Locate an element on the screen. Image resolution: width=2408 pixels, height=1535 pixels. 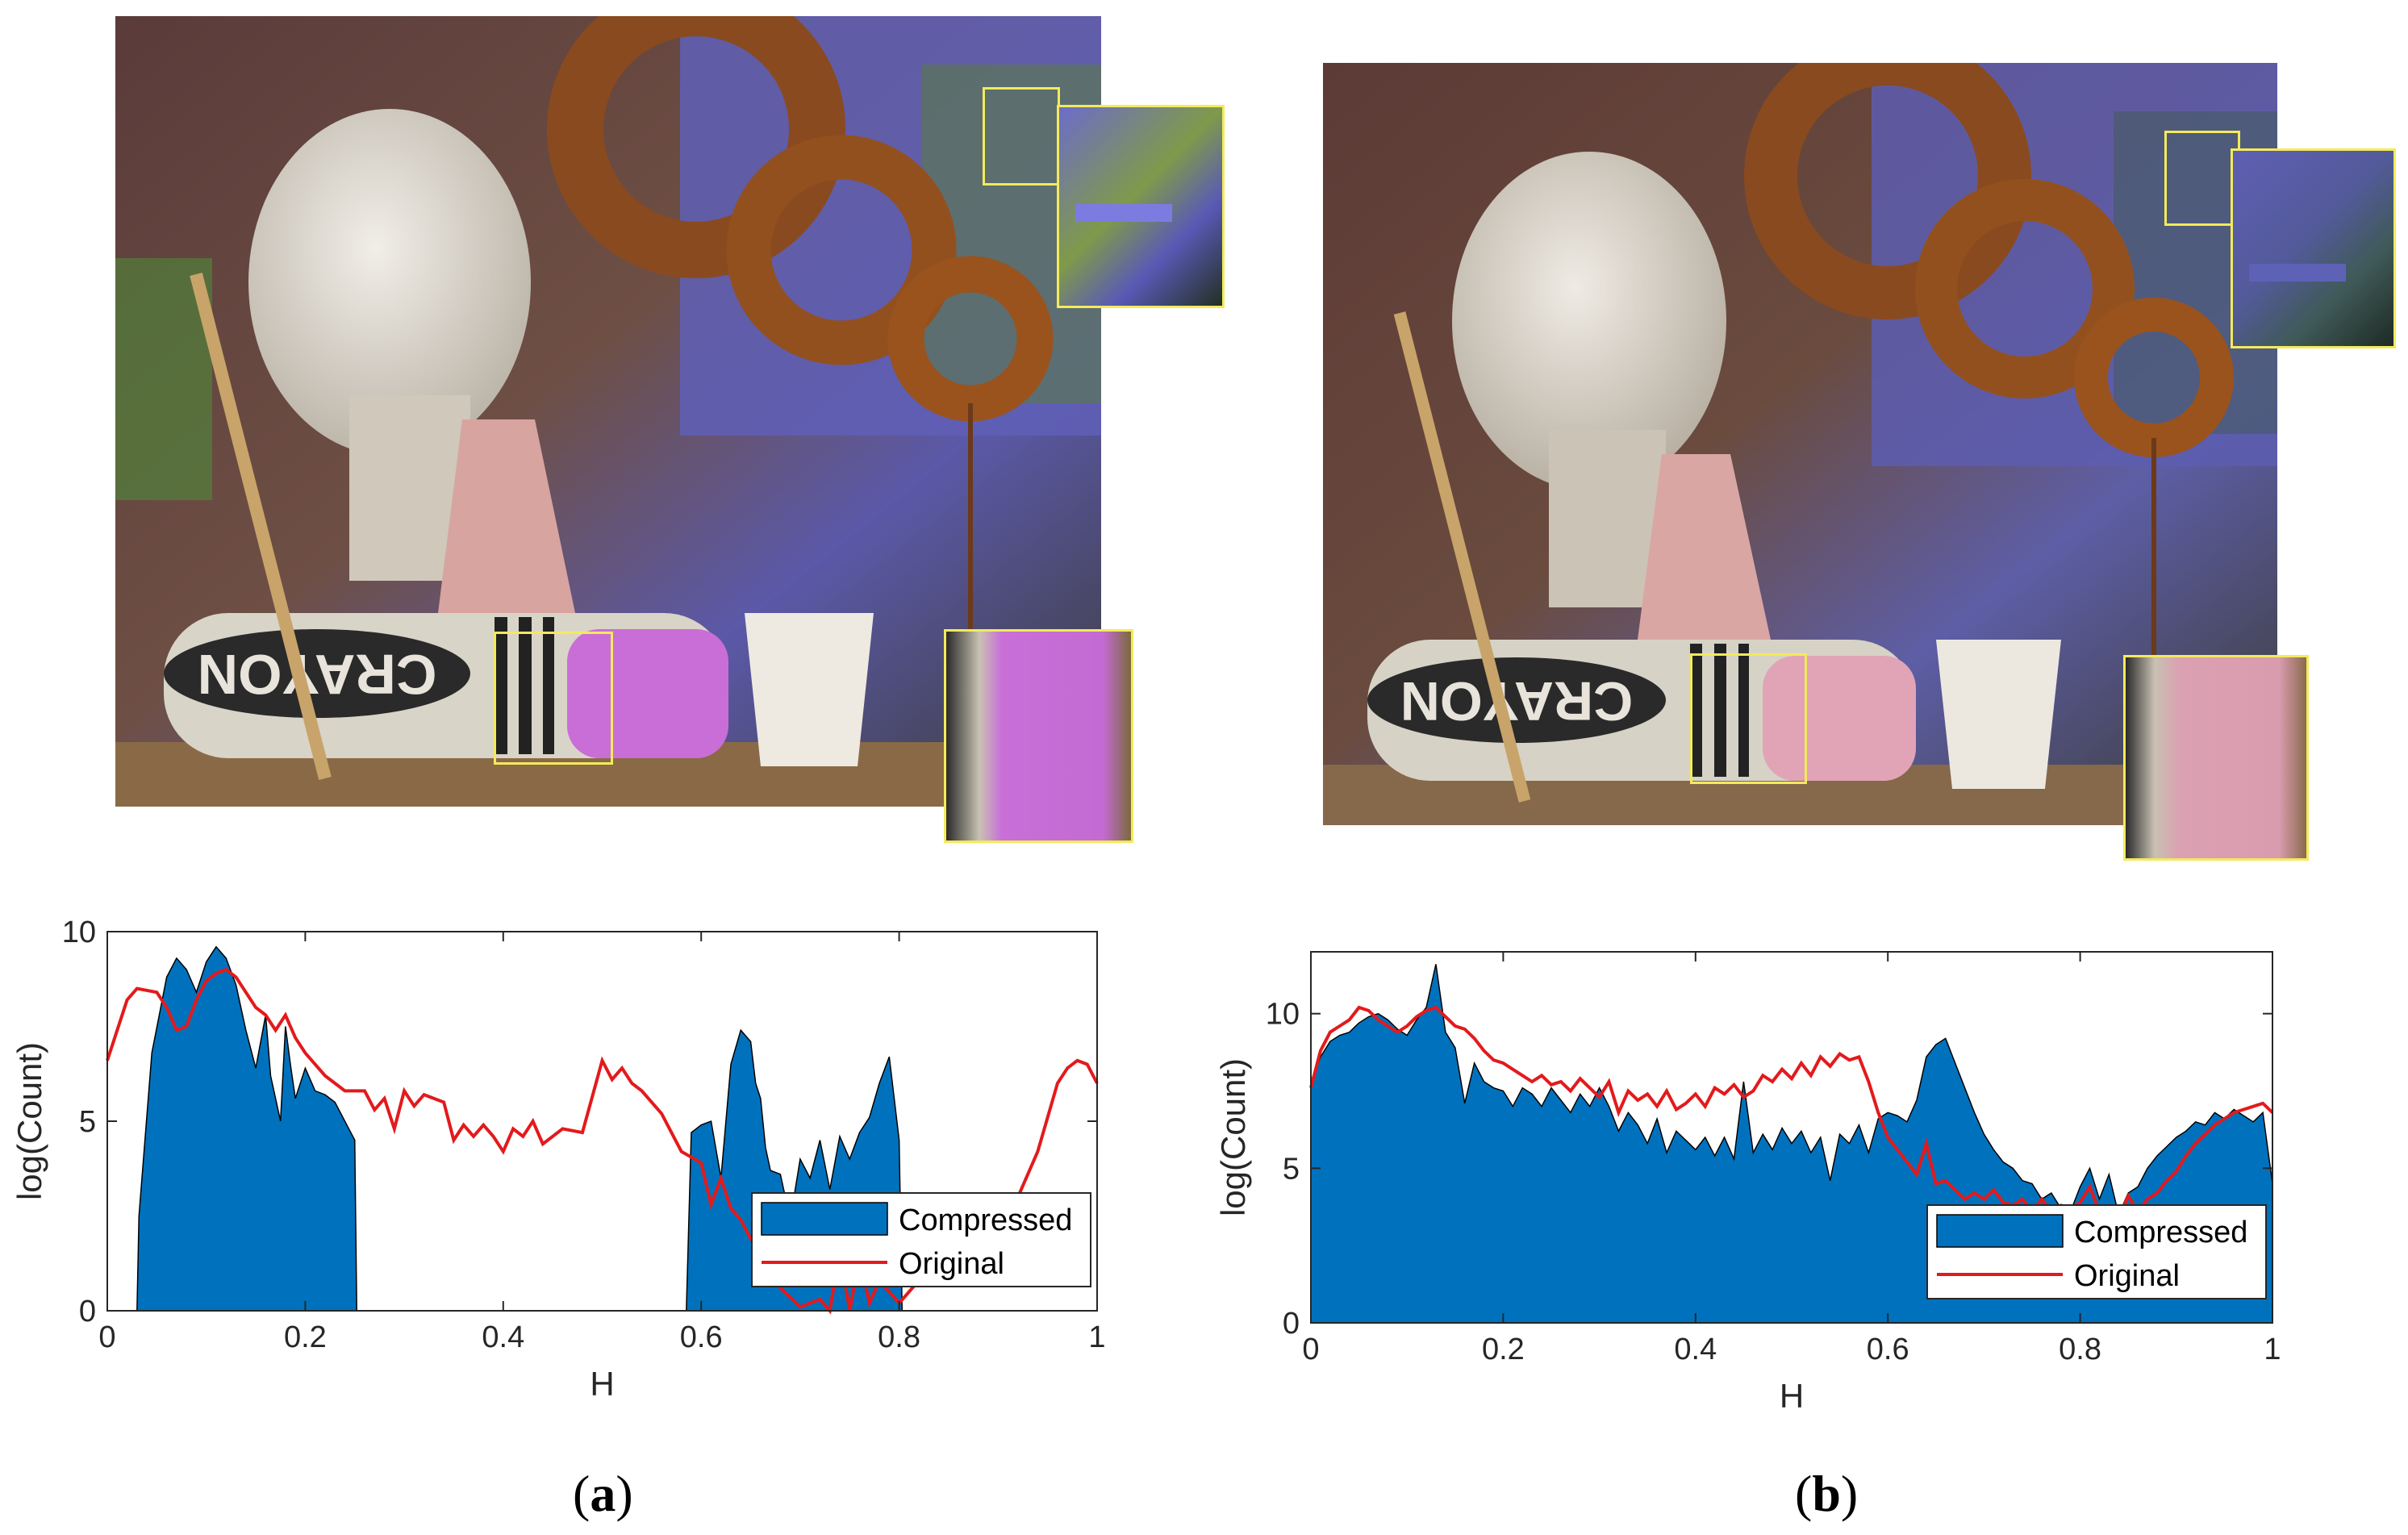
series-original-line is located at coordinates (602, 1141).